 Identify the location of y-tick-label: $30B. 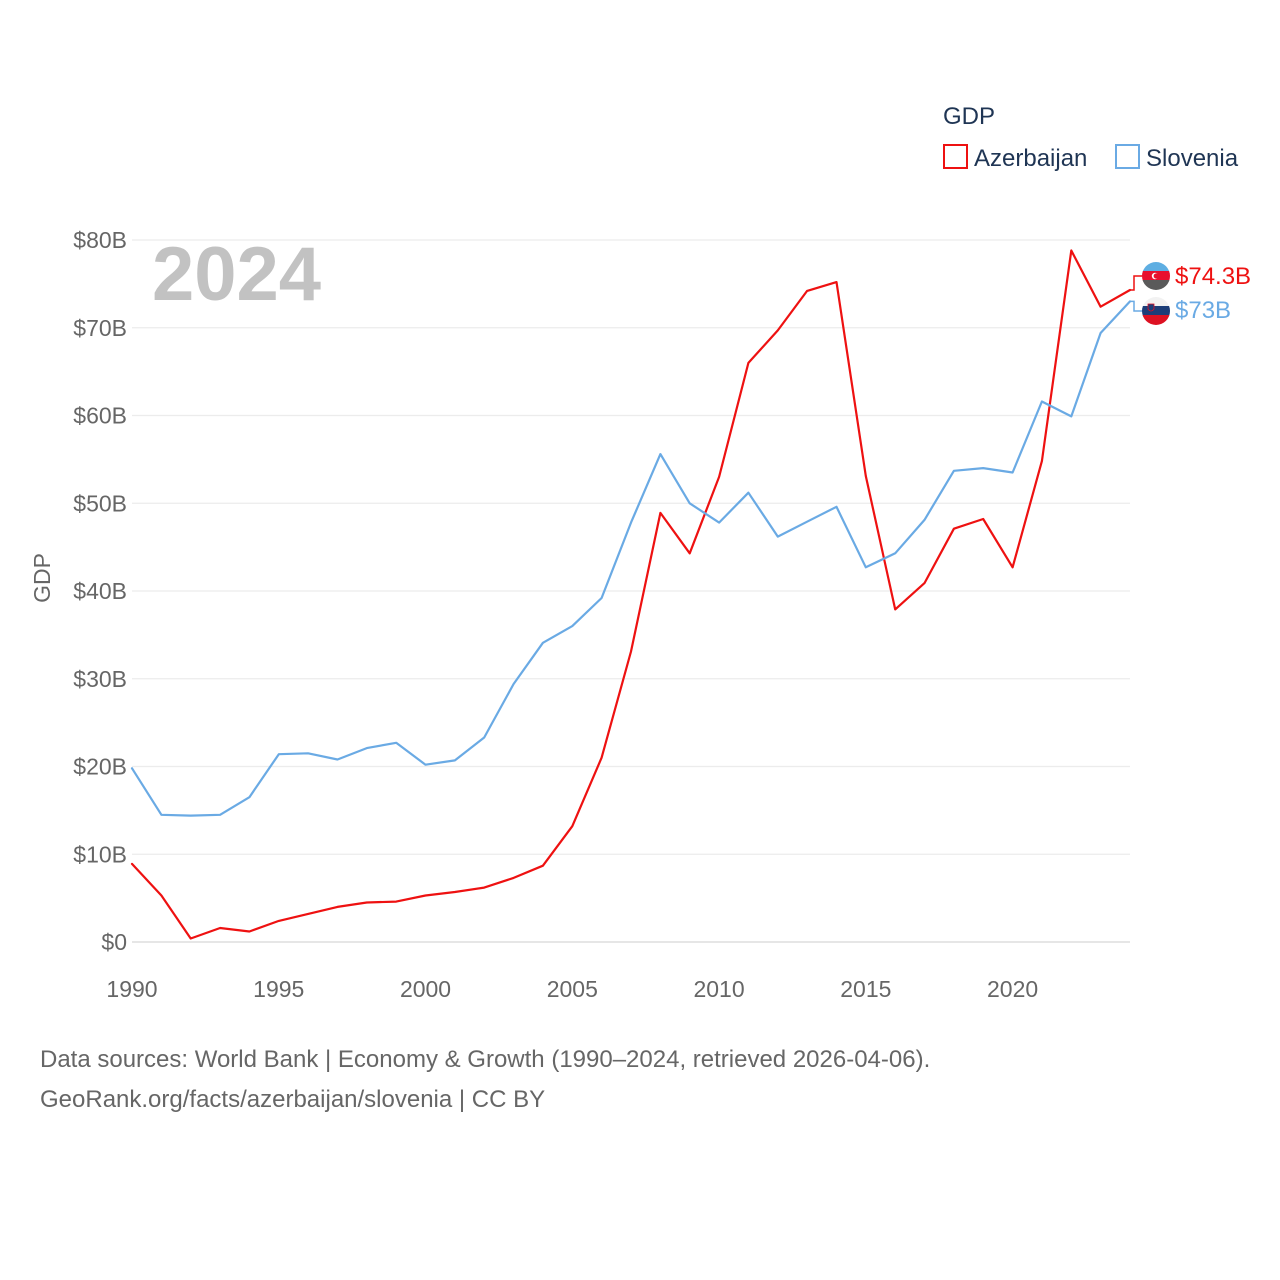
(100, 679).